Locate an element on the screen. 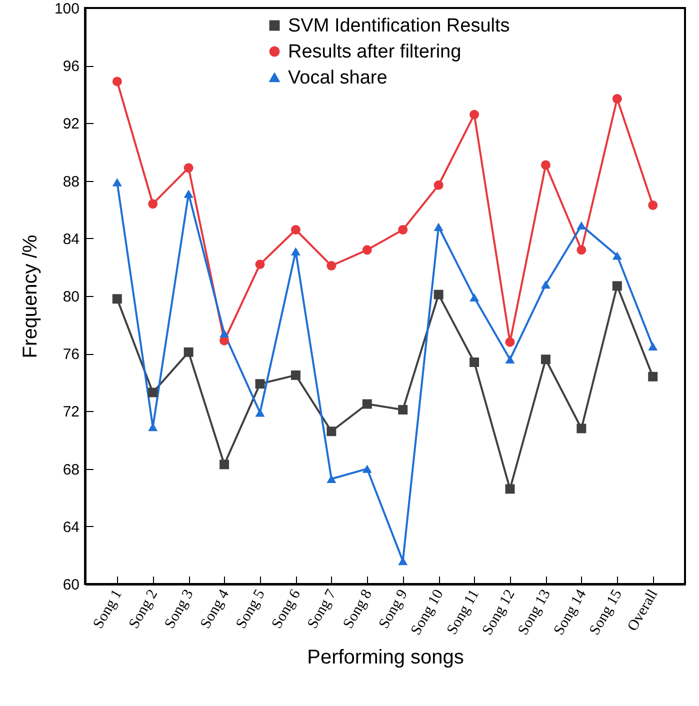 This screenshot has height=706, width=699. y-tick-label: 96 is located at coordinates (71, 67).